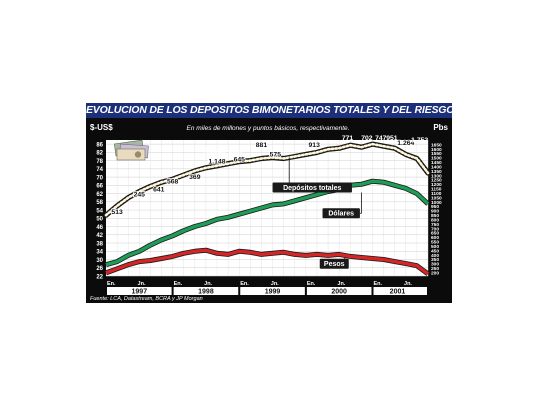 The image size is (540, 405). I want to click on series-name-tag: Pesos, so click(334, 264).